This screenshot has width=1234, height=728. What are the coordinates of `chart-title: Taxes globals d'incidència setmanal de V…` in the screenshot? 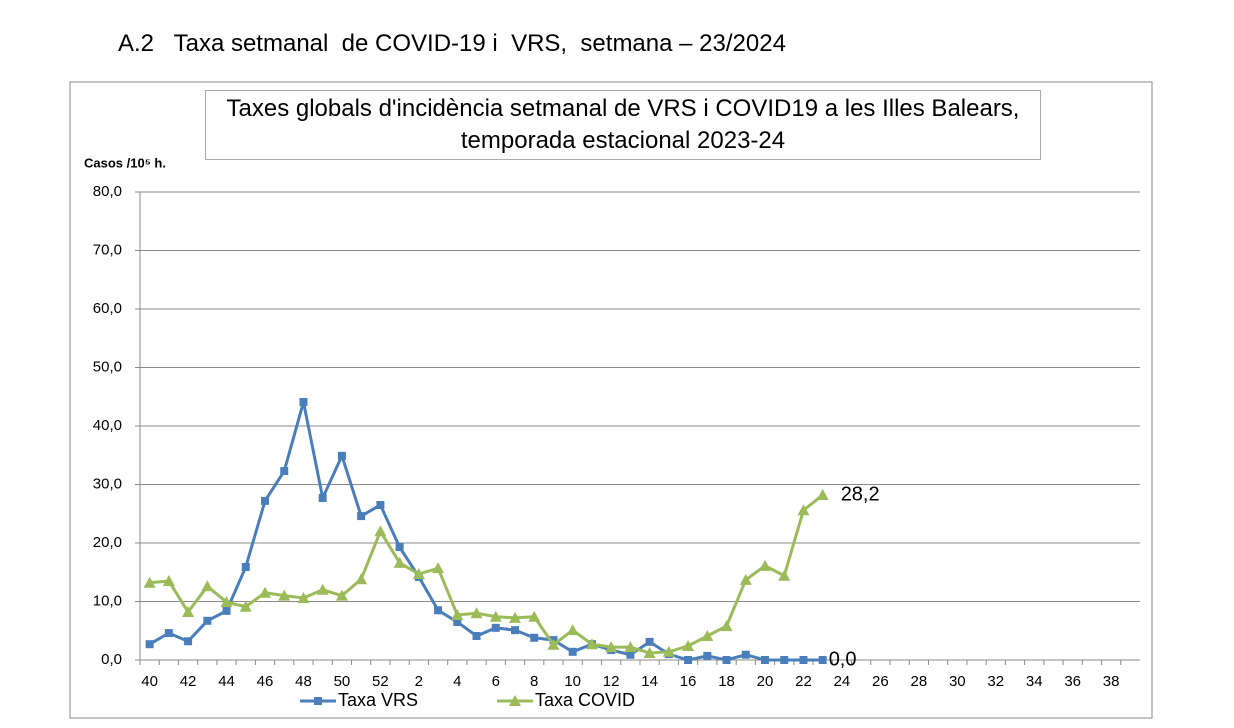 It's located at (623, 125).